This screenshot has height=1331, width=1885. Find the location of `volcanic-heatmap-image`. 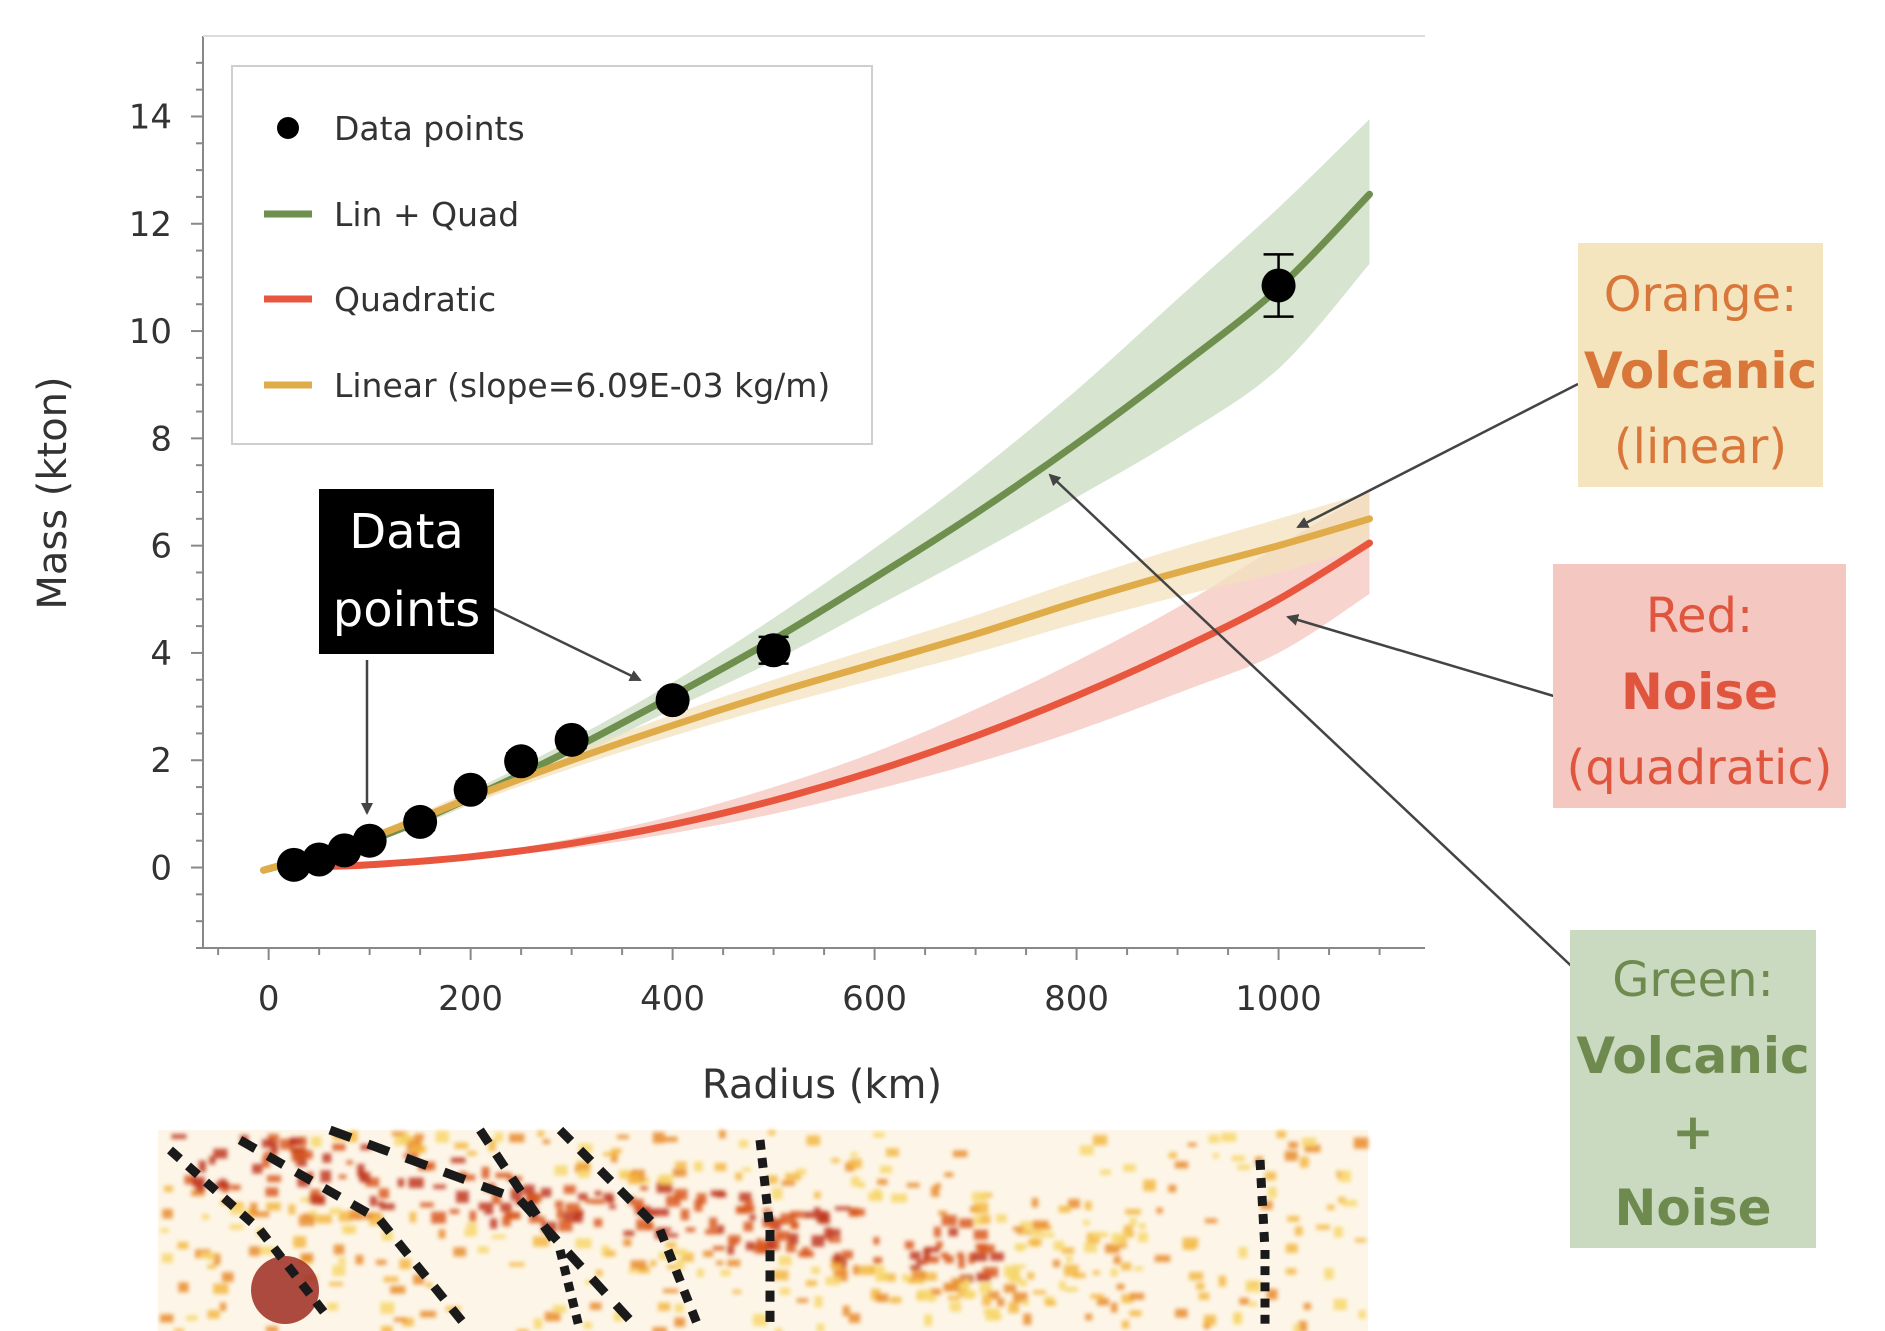

volcanic-heatmap-image is located at coordinates (763, 1228).